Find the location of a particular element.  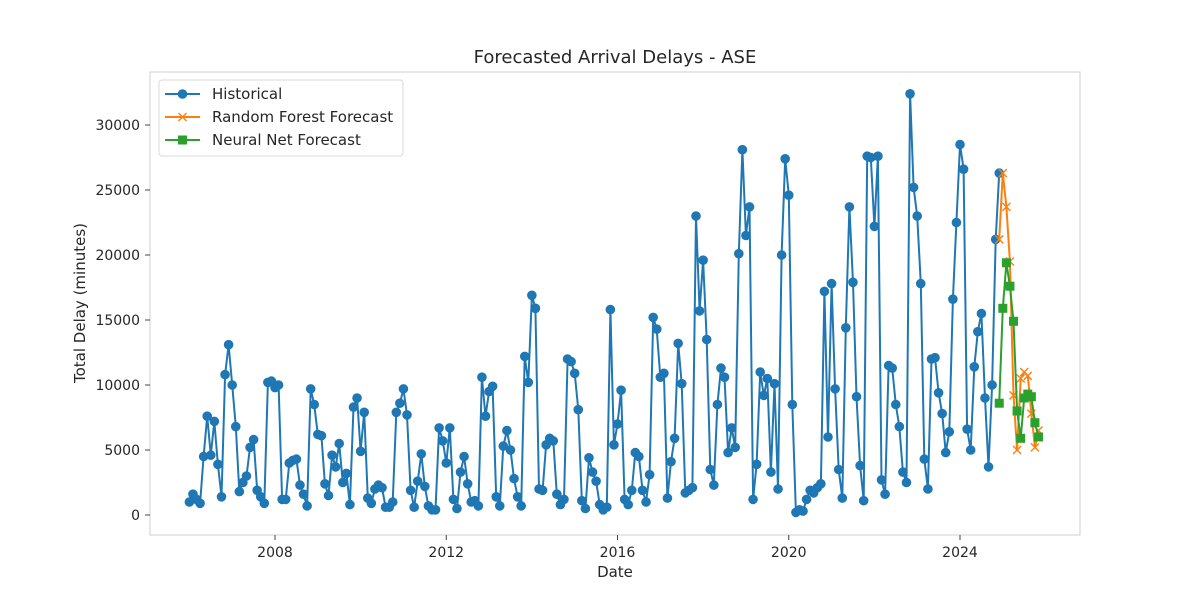

x-tick-label: 2024 is located at coordinates (960, 553).